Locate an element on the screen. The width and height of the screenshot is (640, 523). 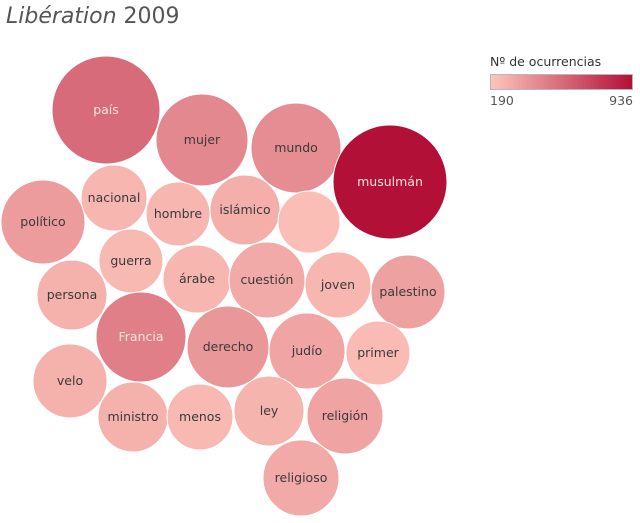
bubble: joven is located at coordinates (338, 285).